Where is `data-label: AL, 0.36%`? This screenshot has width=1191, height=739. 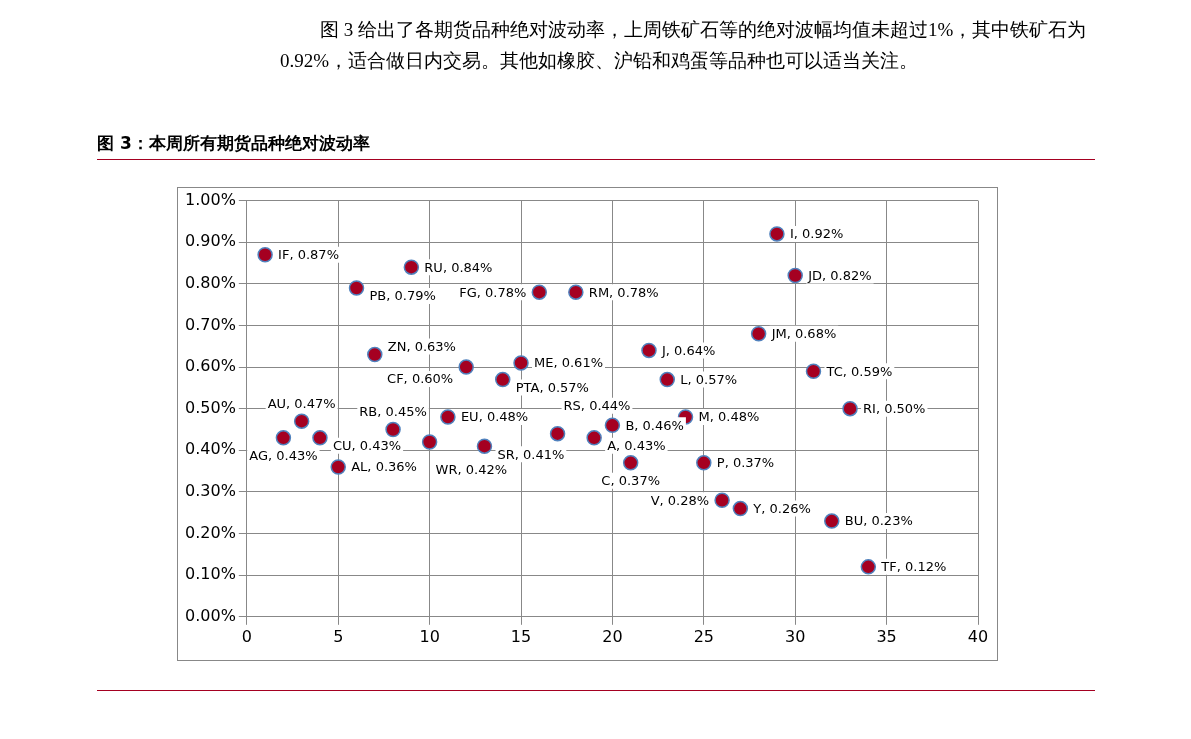
data-label: AL, 0.36% is located at coordinates (384, 467).